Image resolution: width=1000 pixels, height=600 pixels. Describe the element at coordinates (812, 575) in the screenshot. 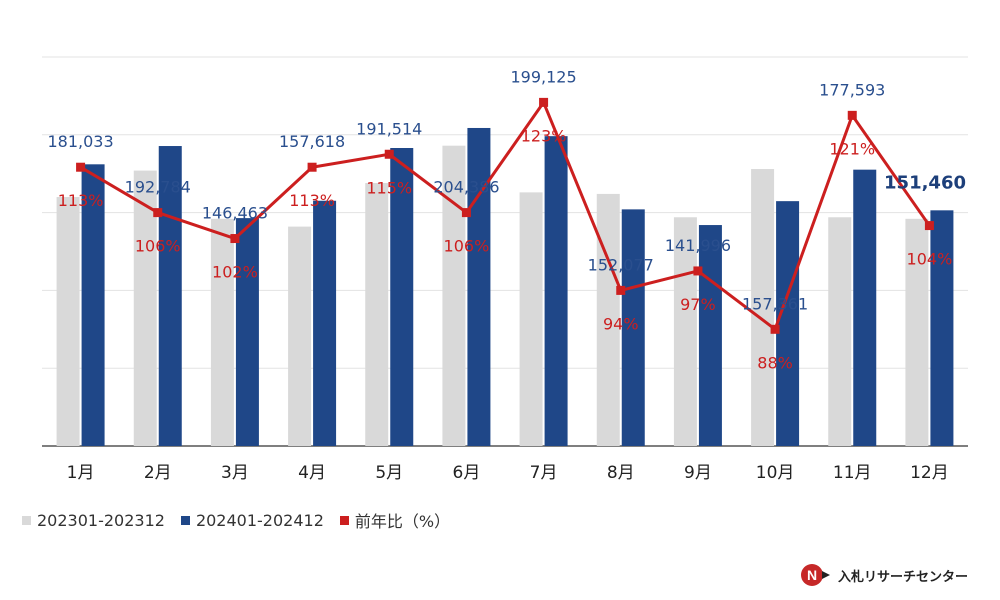

I see `brand-logo-letter: N` at that location.